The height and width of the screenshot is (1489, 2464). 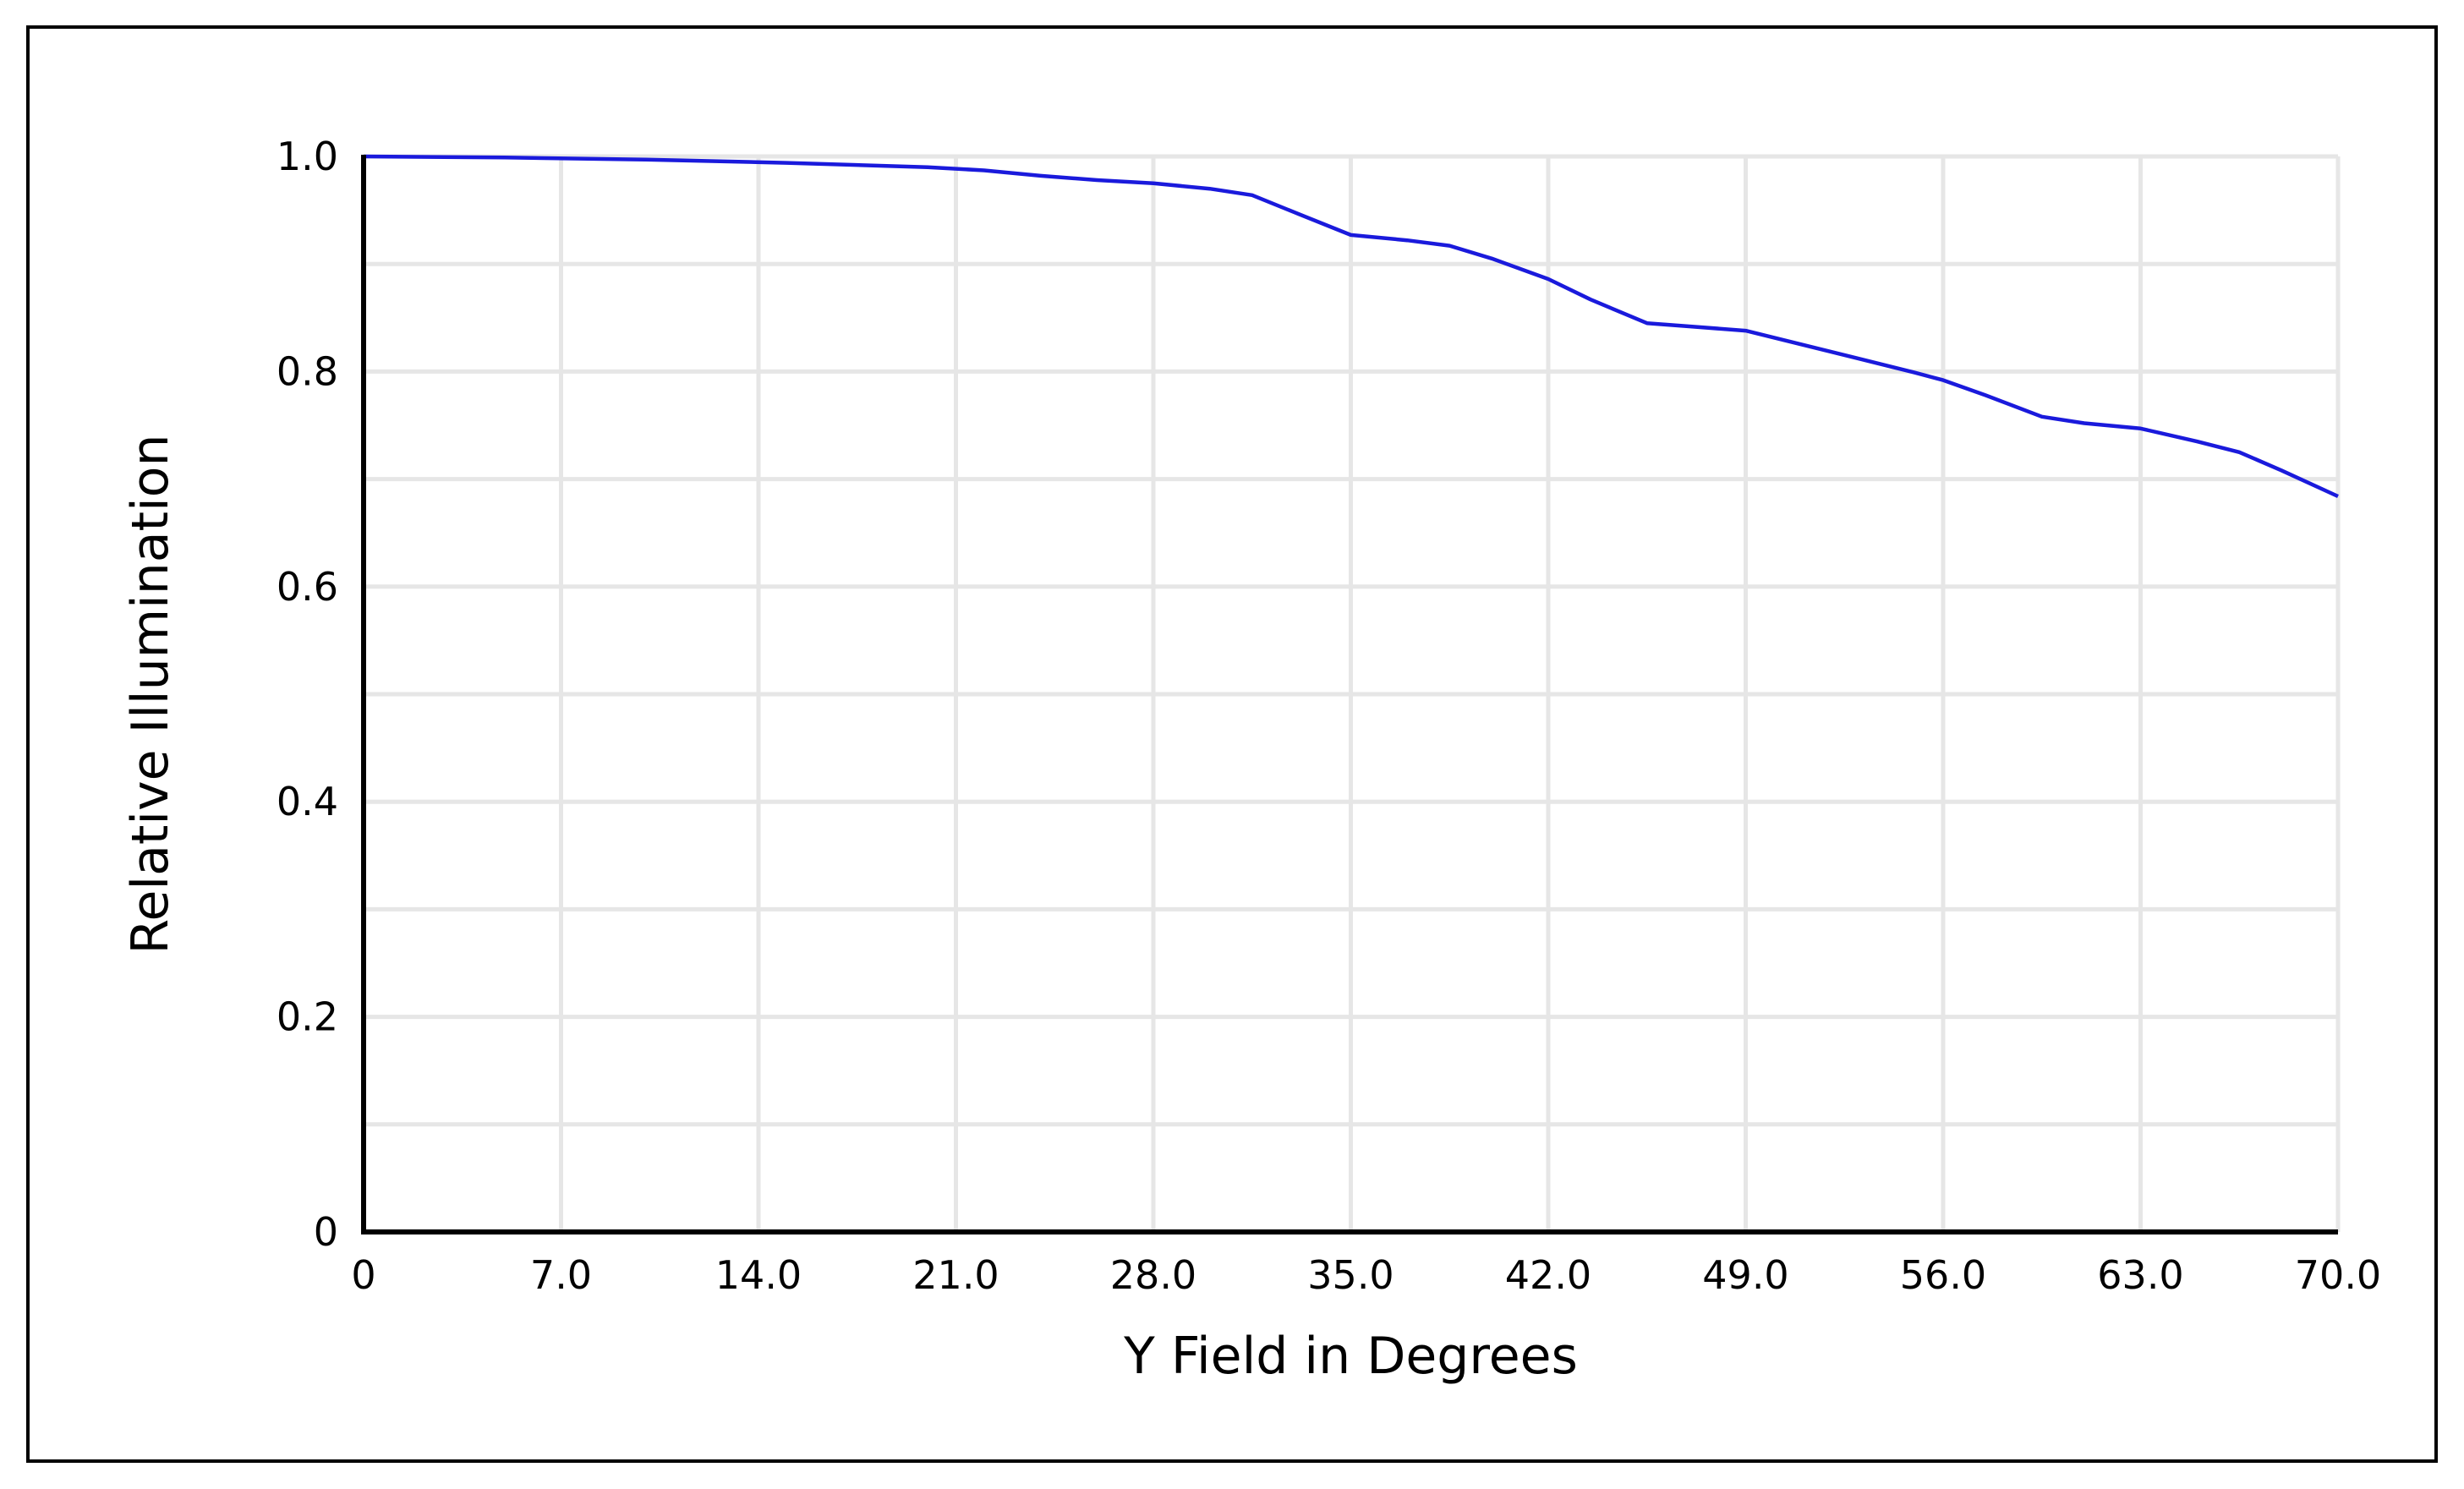 I want to click on x-tick-label: 42.0, so click(x=1548, y=1275).